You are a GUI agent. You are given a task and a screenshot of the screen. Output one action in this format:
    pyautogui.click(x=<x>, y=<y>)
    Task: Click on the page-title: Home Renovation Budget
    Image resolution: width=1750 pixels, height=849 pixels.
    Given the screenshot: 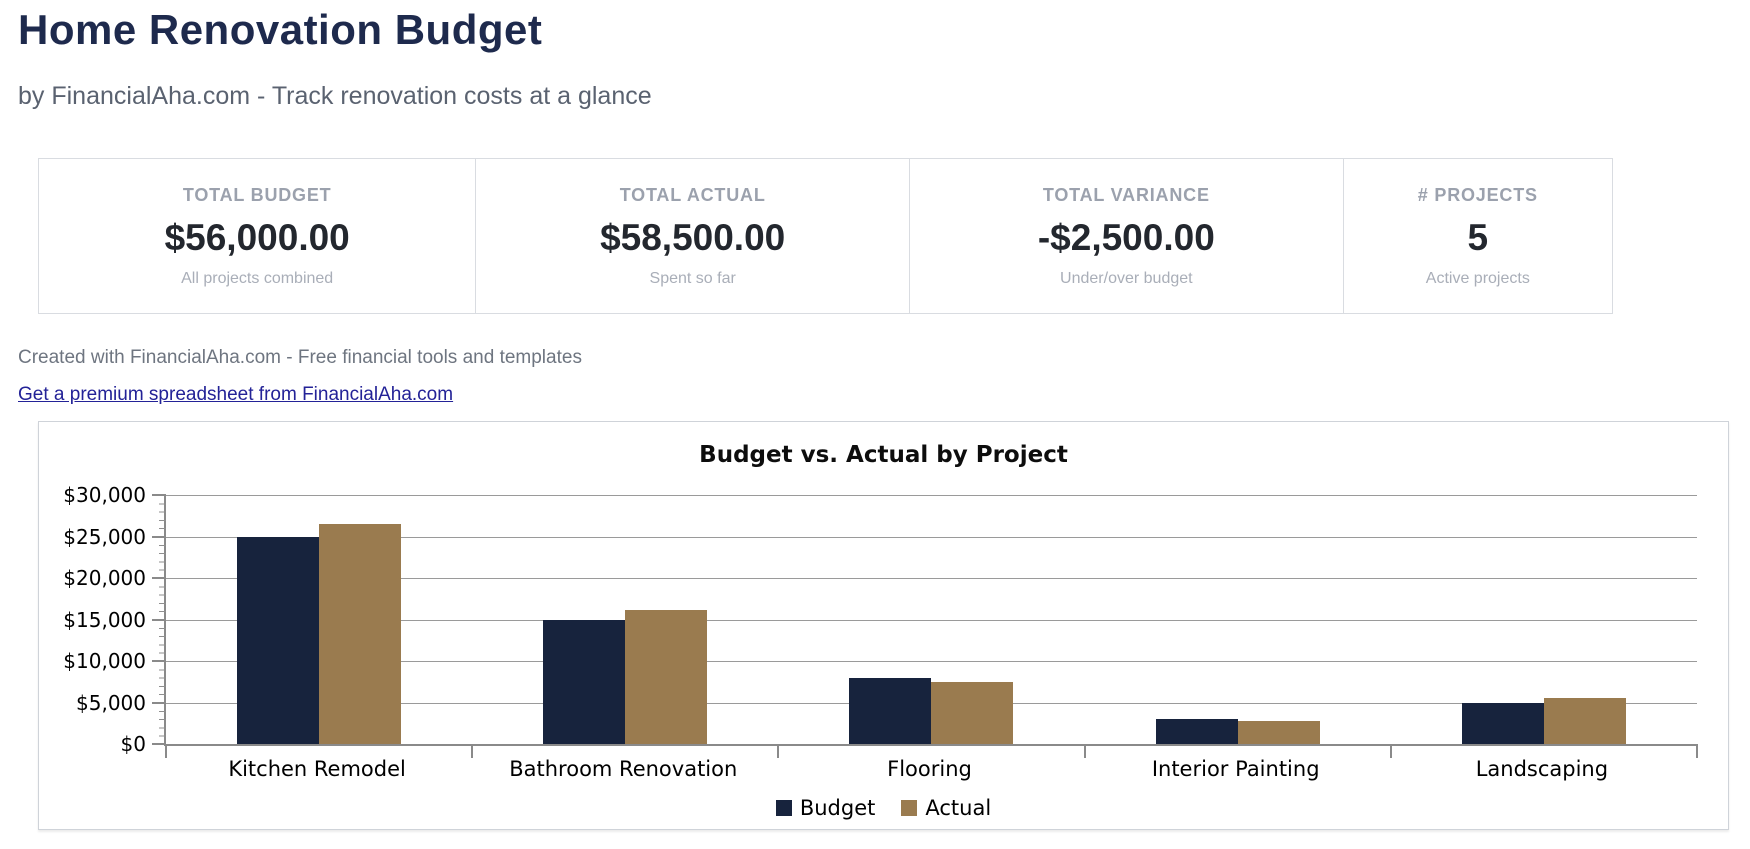 What is the action you would take?
    pyautogui.click(x=280, y=29)
    